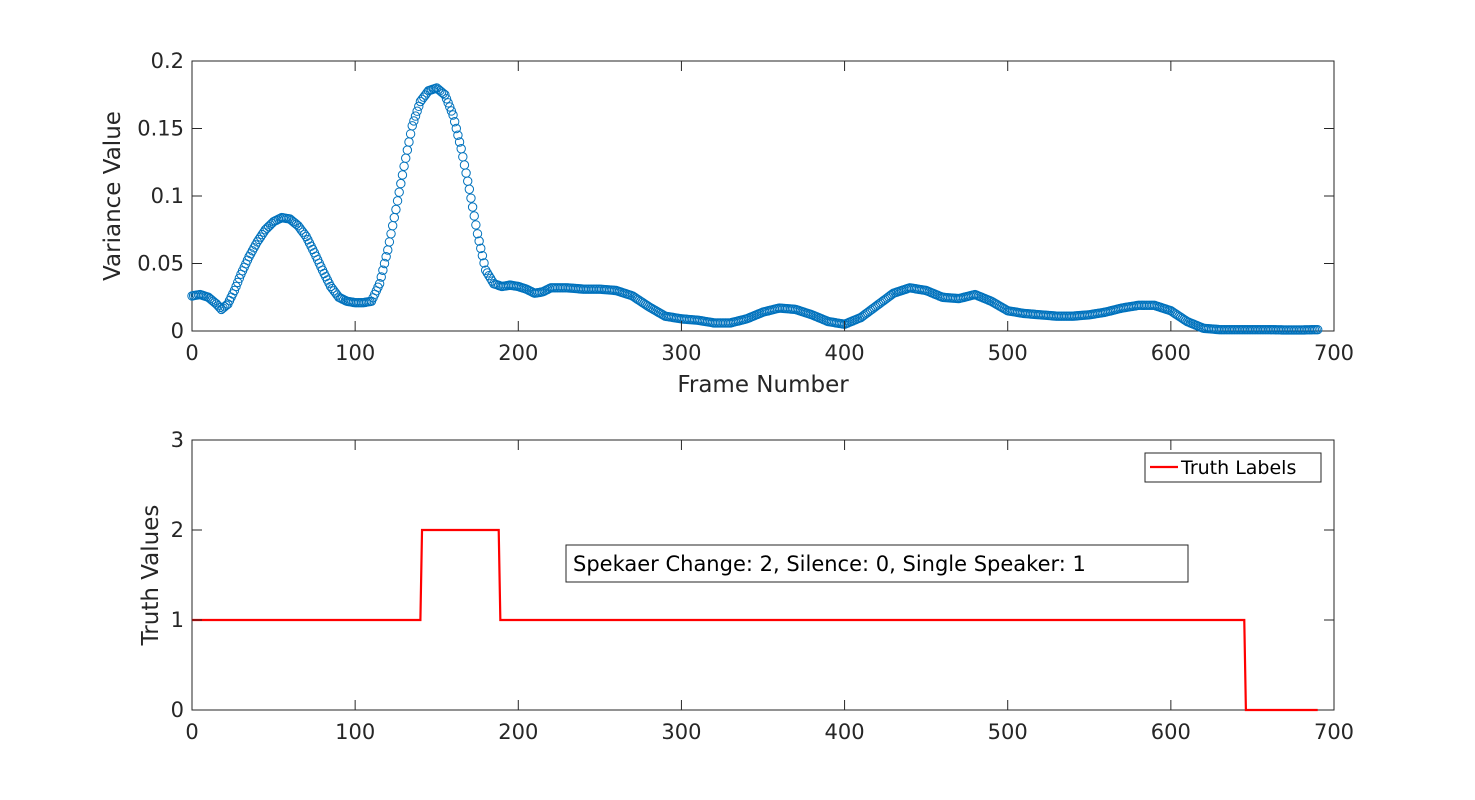 This screenshot has width=1475, height=800. Describe the element at coordinates (355, 732) in the screenshot. I see `truth-xtick-label: 100` at that location.